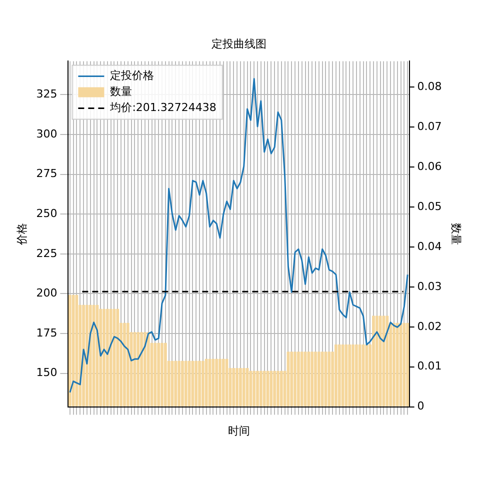 This screenshot has width=480, height=480. What do you see at coordinates (132, 75) in the screenshot?
I see `legend-label: 定投价格` at bounding box center [132, 75].